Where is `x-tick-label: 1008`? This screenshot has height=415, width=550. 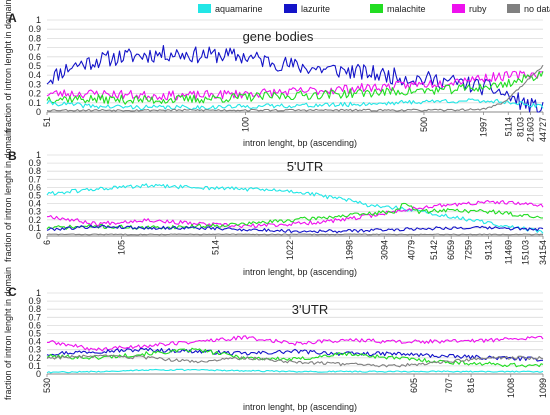
x-tick-label: 1008 is located at coordinates (511, 388).